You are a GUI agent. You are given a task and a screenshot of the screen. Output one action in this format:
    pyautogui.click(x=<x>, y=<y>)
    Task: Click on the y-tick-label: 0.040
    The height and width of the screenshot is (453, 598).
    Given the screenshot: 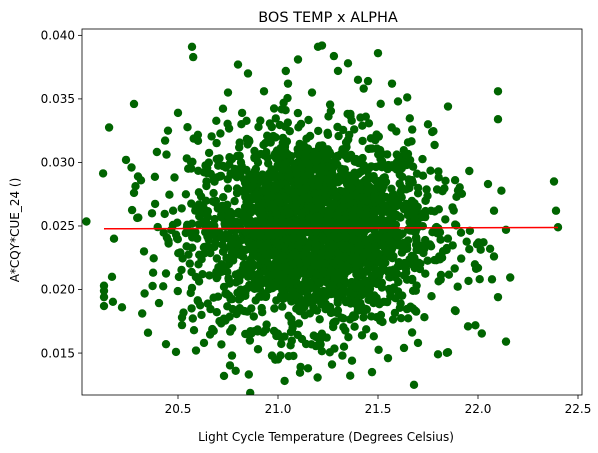 What is the action you would take?
    pyautogui.click(x=58, y=36)
    